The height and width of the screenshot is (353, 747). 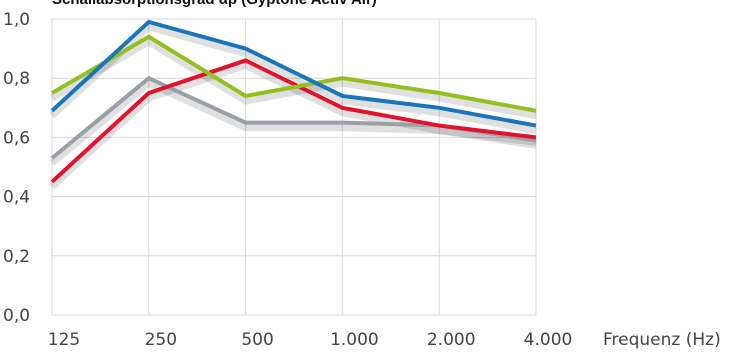 I want to click on series-line, so click(x=293, y=73).